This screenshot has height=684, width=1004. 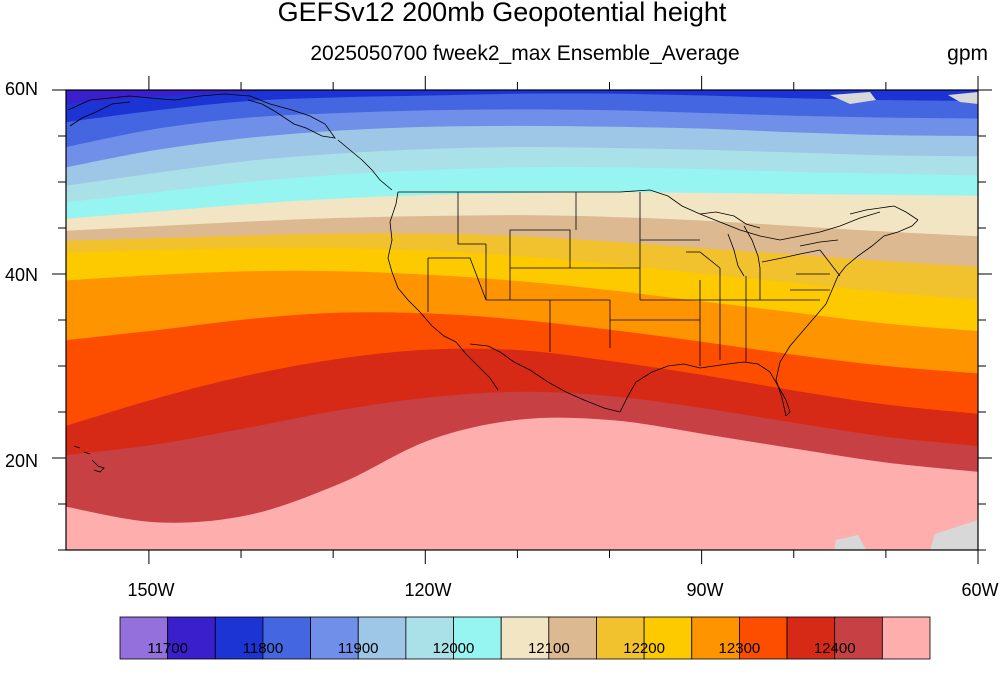 What do you see at coordinates (548, 648) in the screenshot?
I see `colorbar-label: 12100` at bounding box center [548, 648].